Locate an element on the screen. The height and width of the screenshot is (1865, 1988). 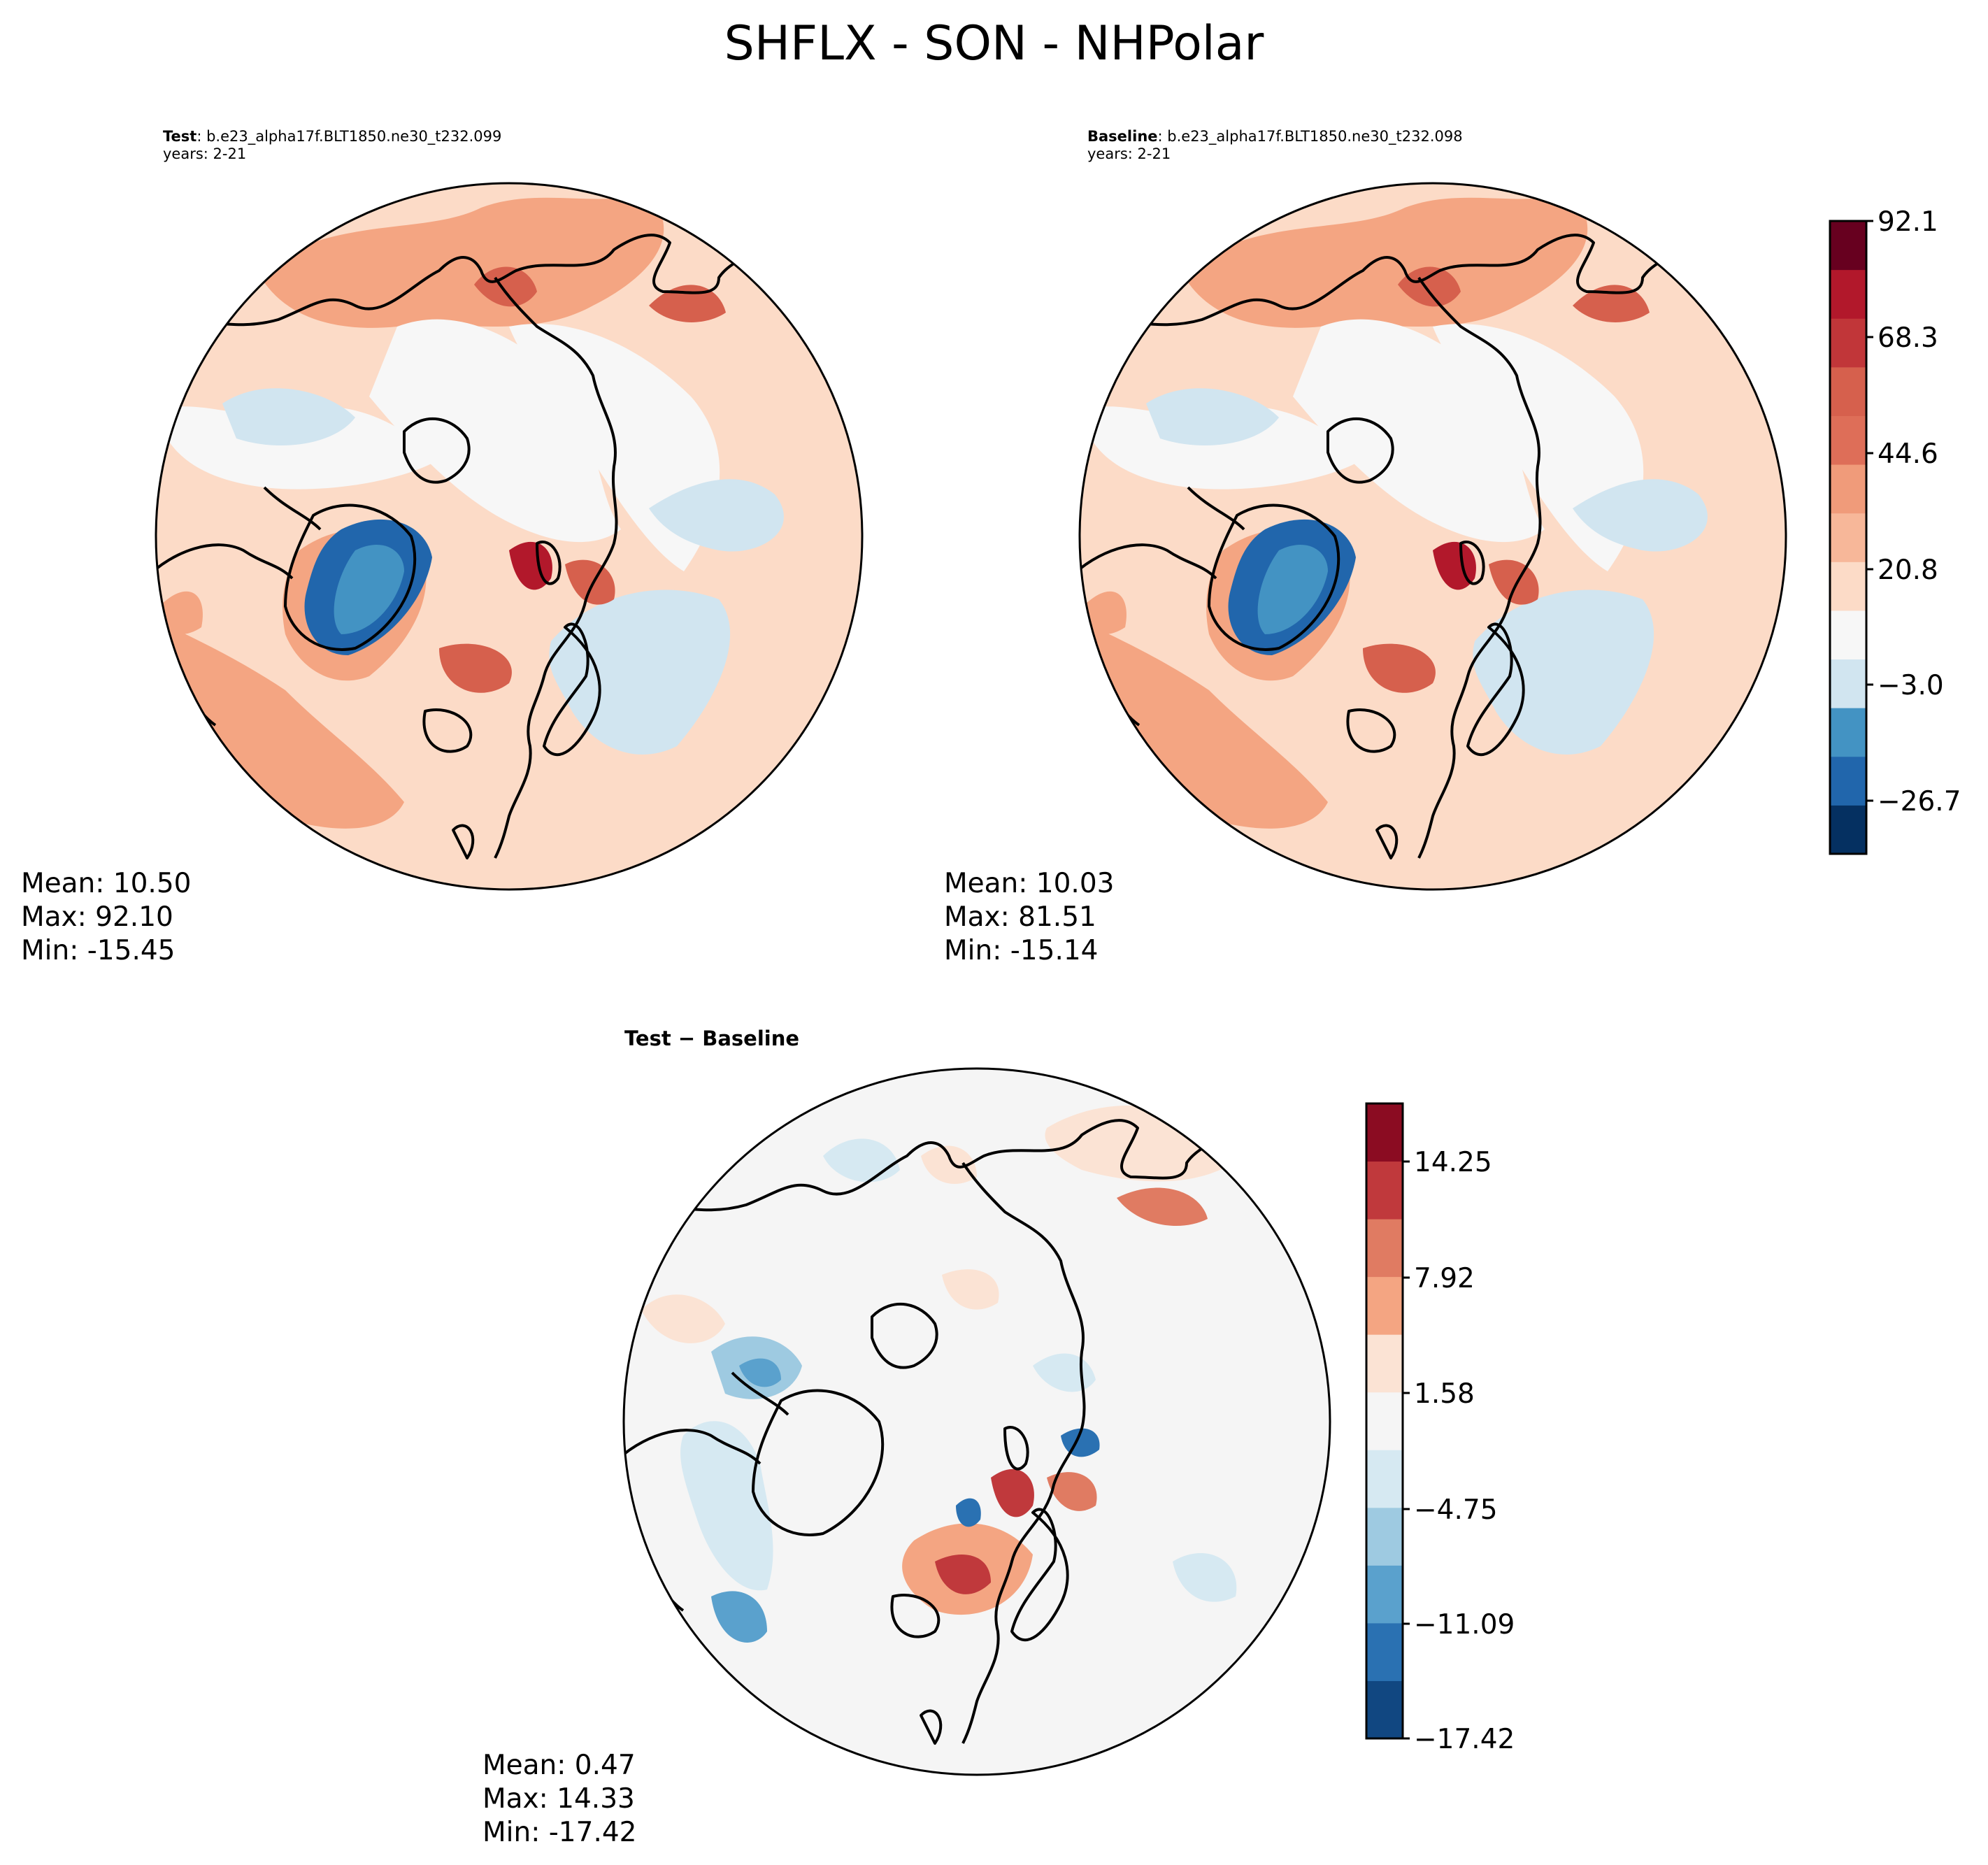
main-colorbar-tick-label: 68.3 is located at coordinates (1908, 338).